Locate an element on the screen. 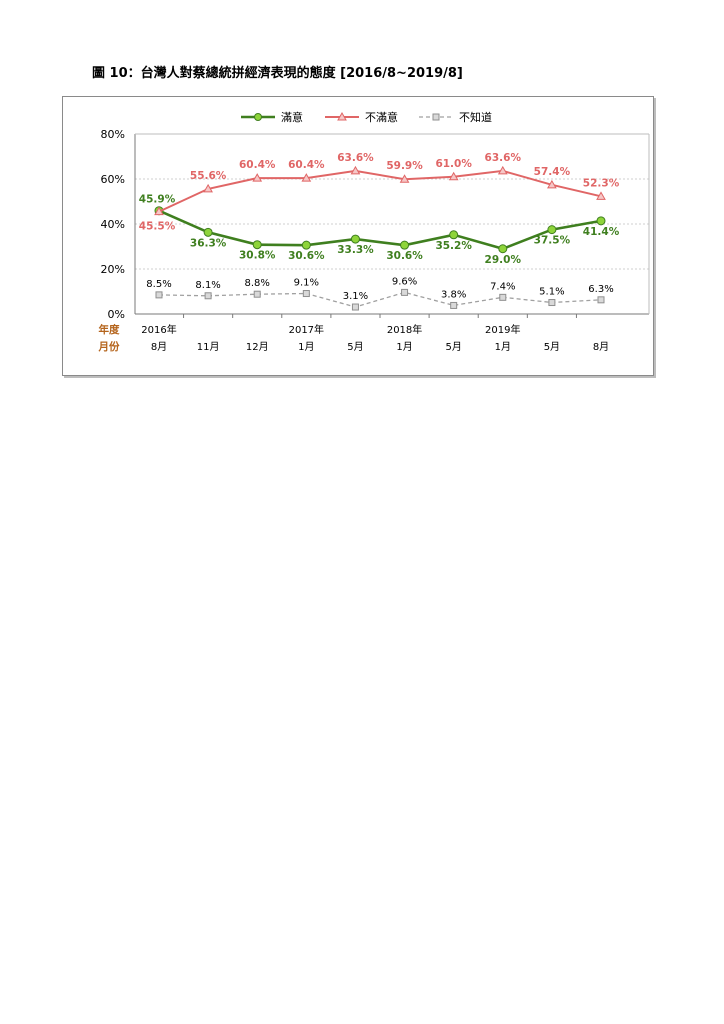 This screenshot has width=724, height=1024. data-label: 6.3% is located at coordinates (600, 289).